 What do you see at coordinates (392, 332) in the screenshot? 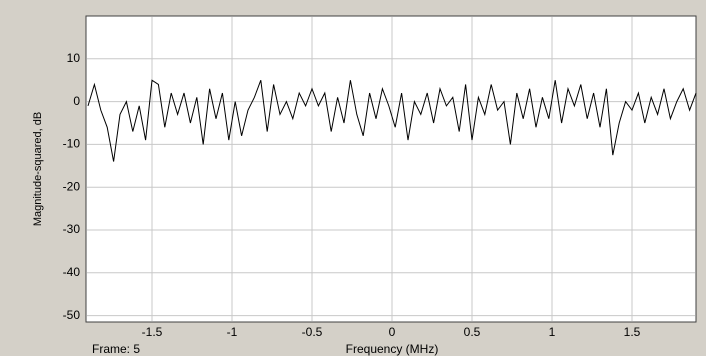
I see `x-tick-label: 0` at bounding box center [392, 332].